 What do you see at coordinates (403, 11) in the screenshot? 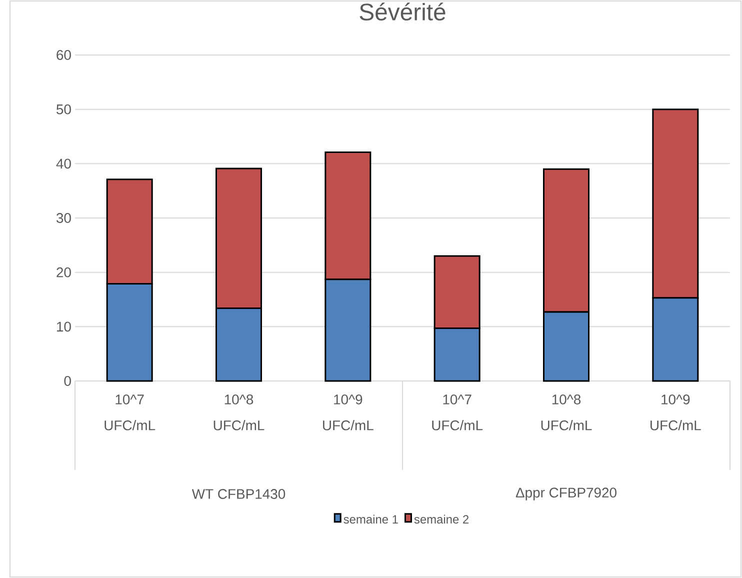
I see `chart-title: Sévérité` at bounding box center [403, 11].